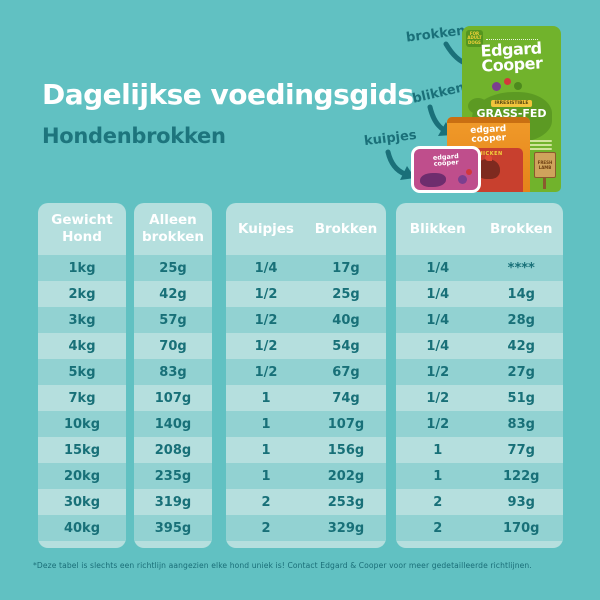 The image size is (600, 600). Describe the element at coordinates (521, 268) in the screenshot. I see `cell-cans_kibble: ****` at that location.